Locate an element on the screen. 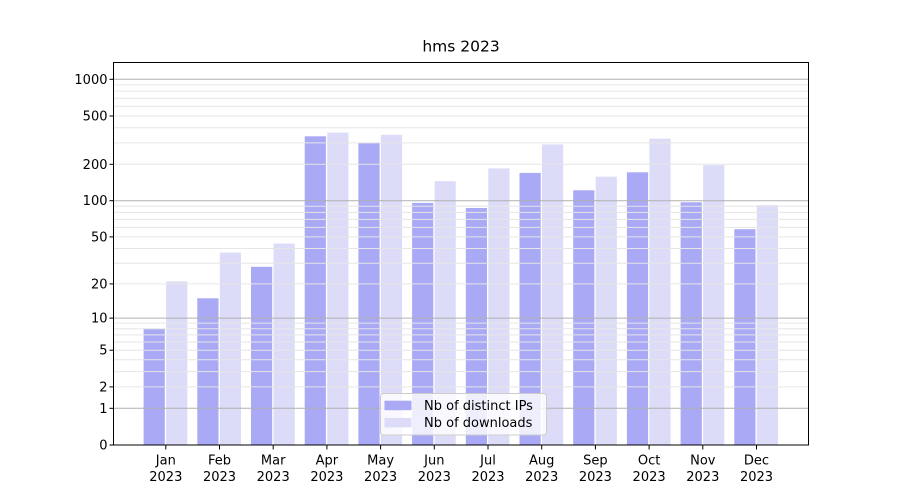  x-tick-label: Mar 2023 is located at coordinates (273, 470).